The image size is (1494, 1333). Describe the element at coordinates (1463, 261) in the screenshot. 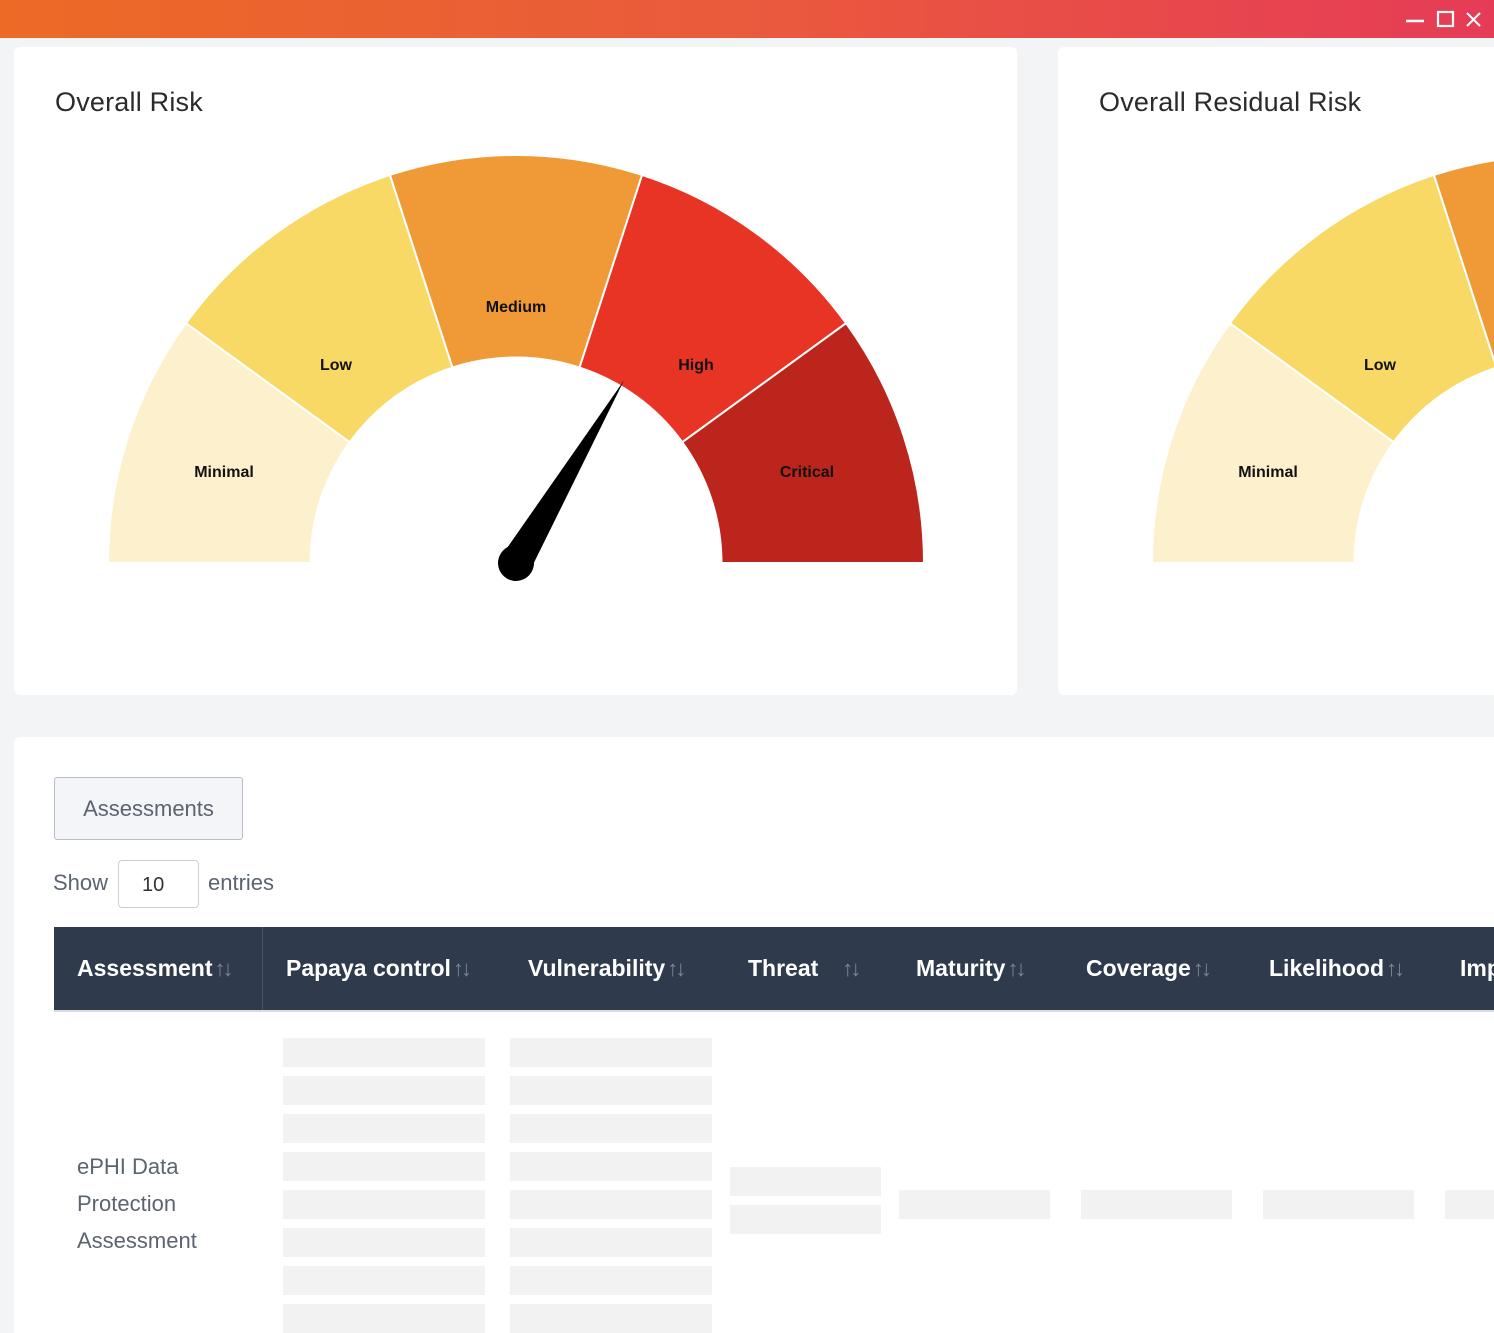

I see `residual-segment-medium` at that location.